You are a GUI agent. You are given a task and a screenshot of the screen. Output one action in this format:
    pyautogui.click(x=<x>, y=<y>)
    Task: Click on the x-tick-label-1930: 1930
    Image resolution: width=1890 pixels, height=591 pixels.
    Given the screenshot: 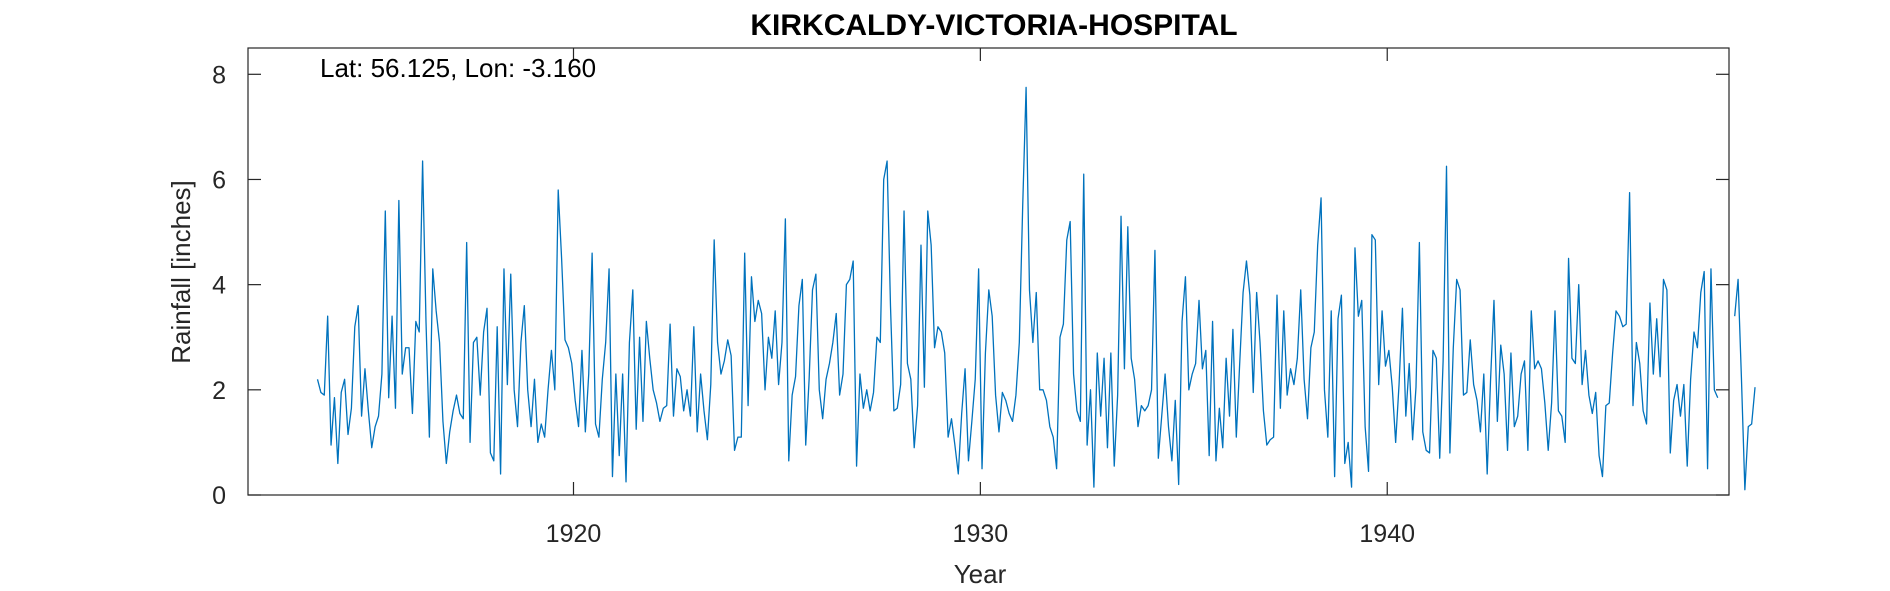 What is the action you would take?
    pyautogui.click(x=981, y=534)
    